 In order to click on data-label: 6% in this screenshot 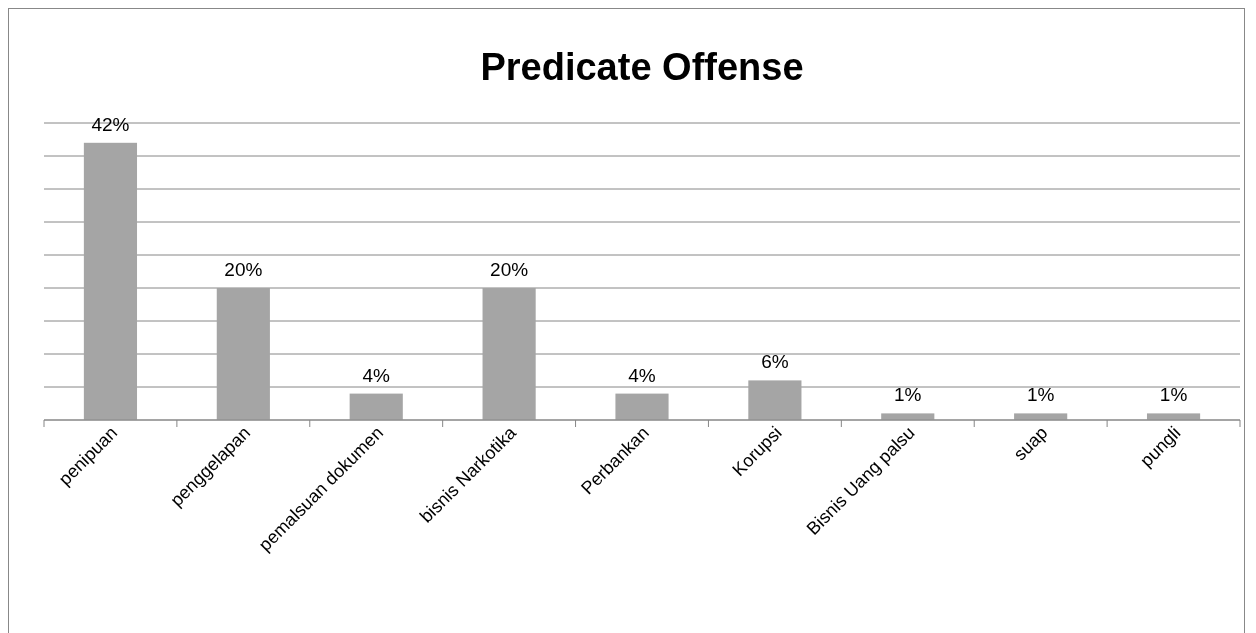, I will do `click(775, 362)`.